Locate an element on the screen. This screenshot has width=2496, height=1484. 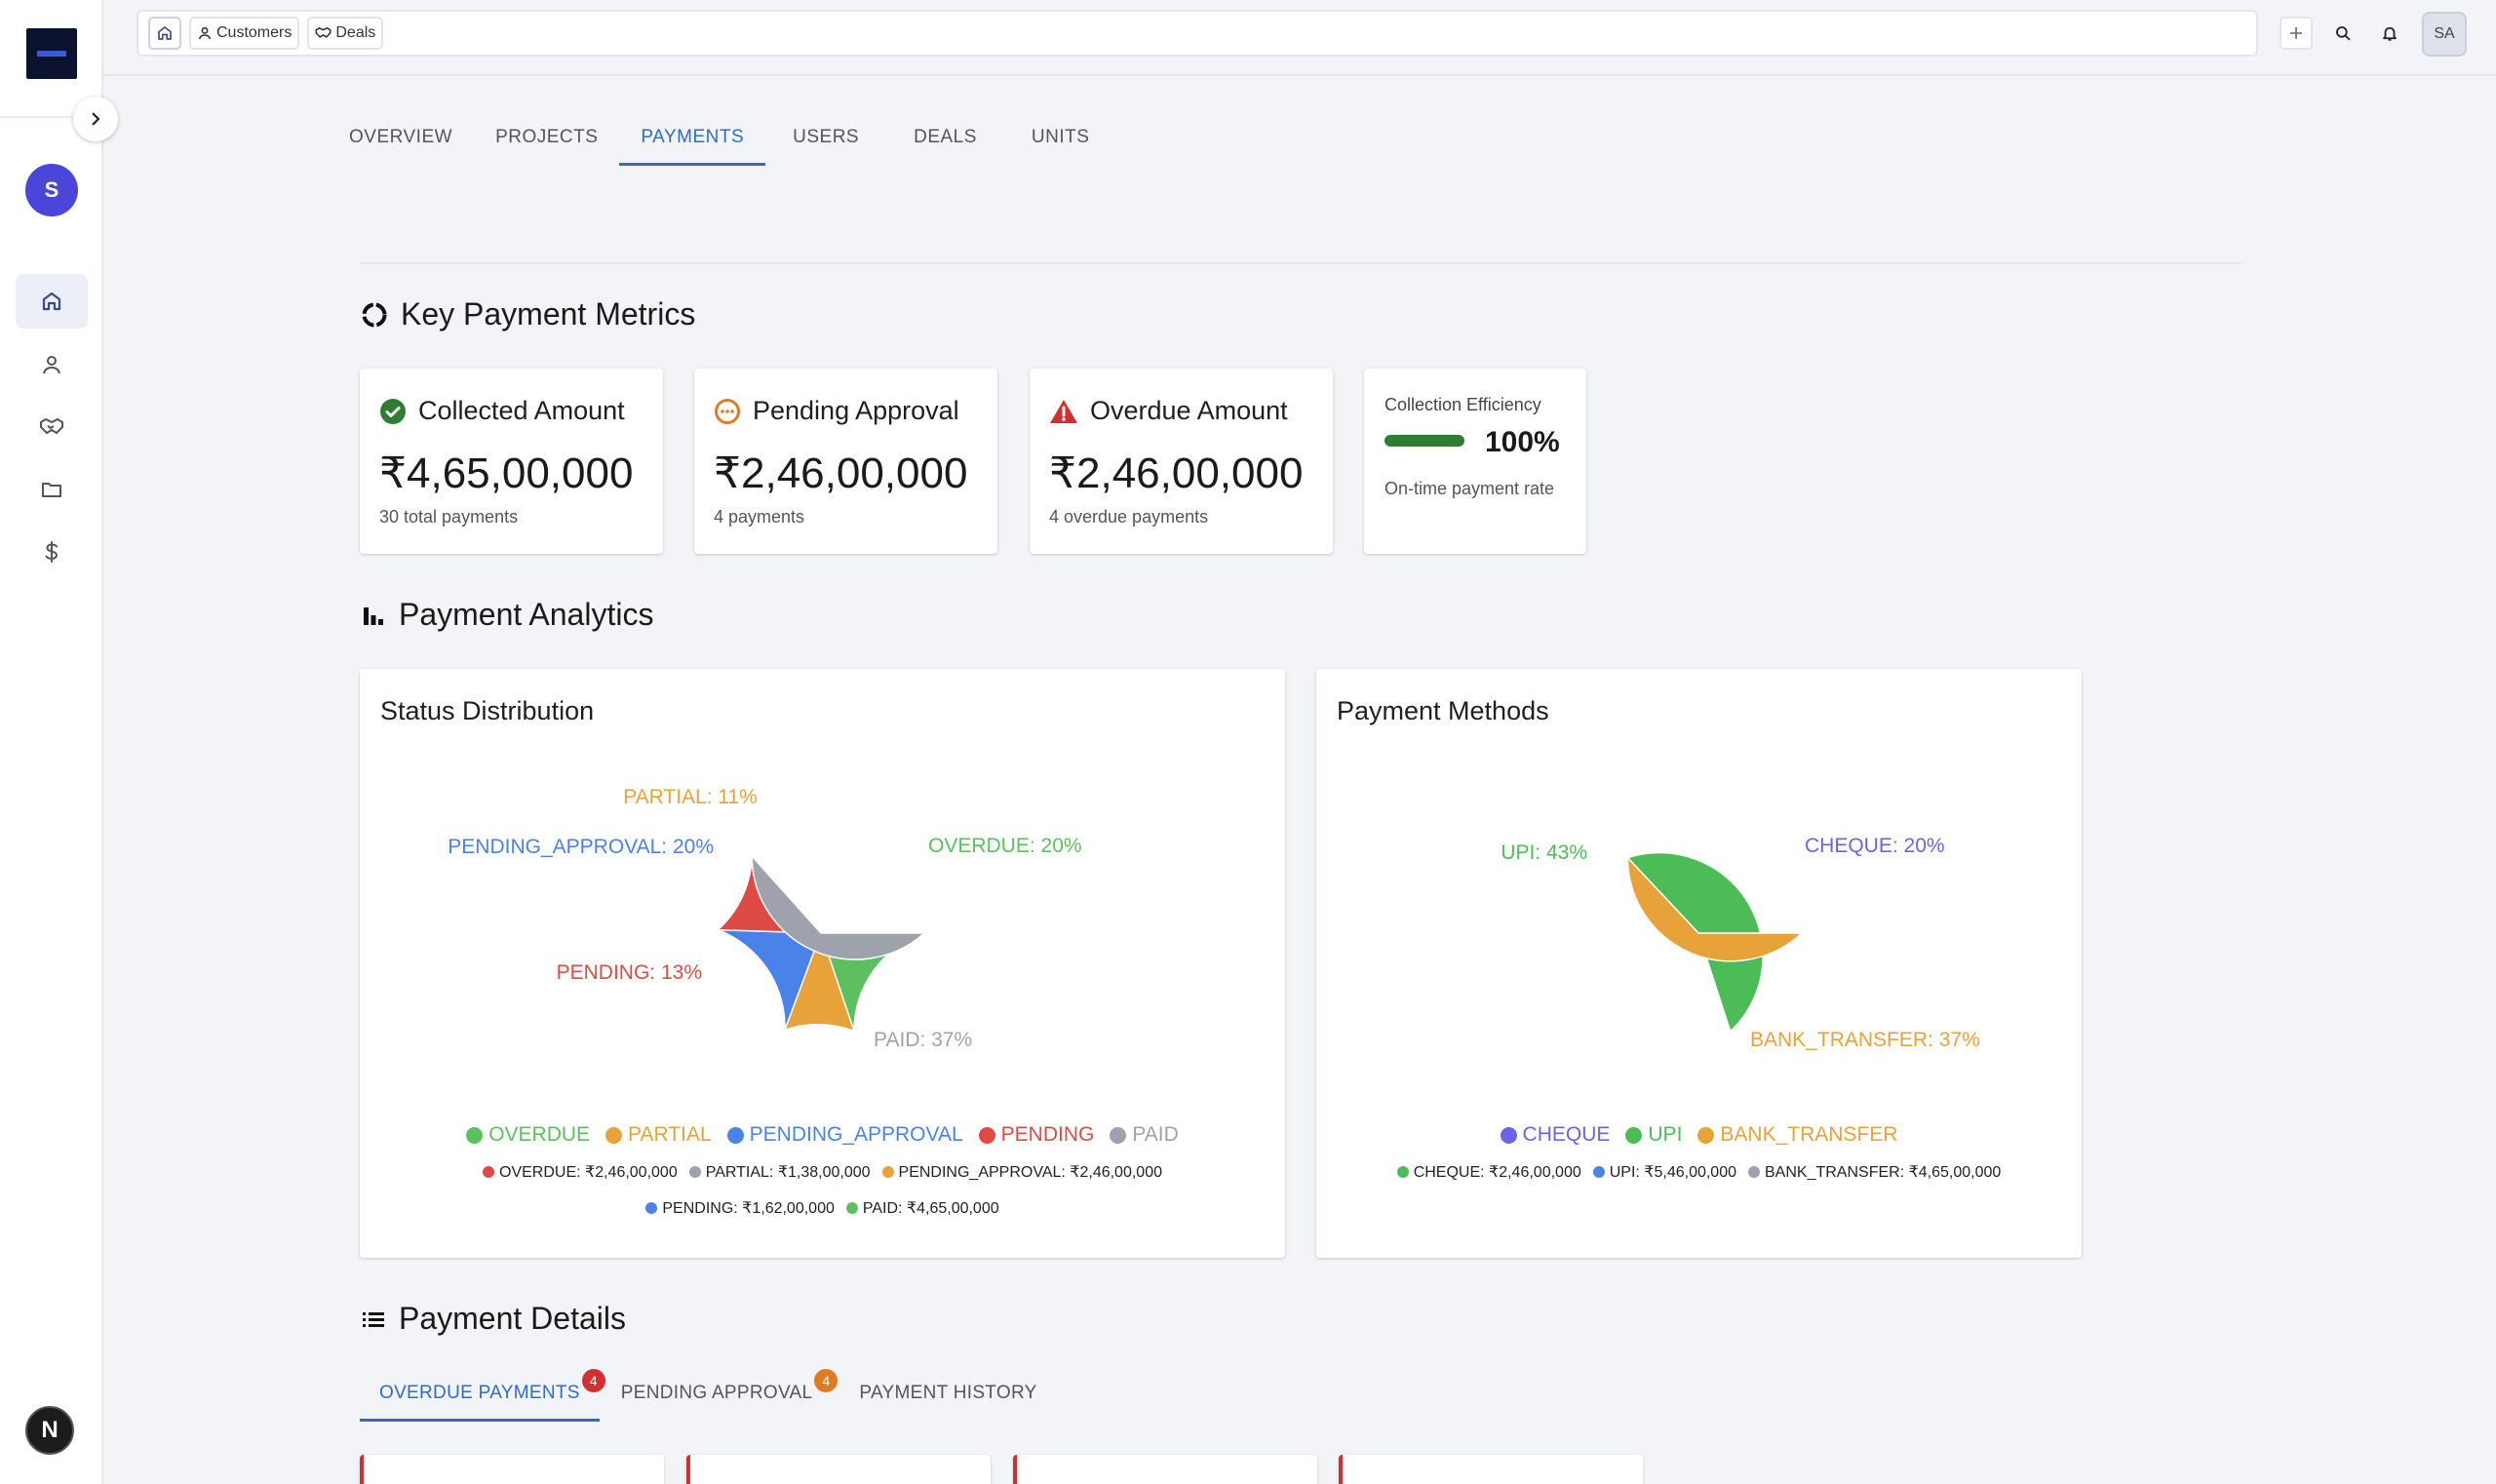
sidebar-item-payments is located at coordinates (52, 552).